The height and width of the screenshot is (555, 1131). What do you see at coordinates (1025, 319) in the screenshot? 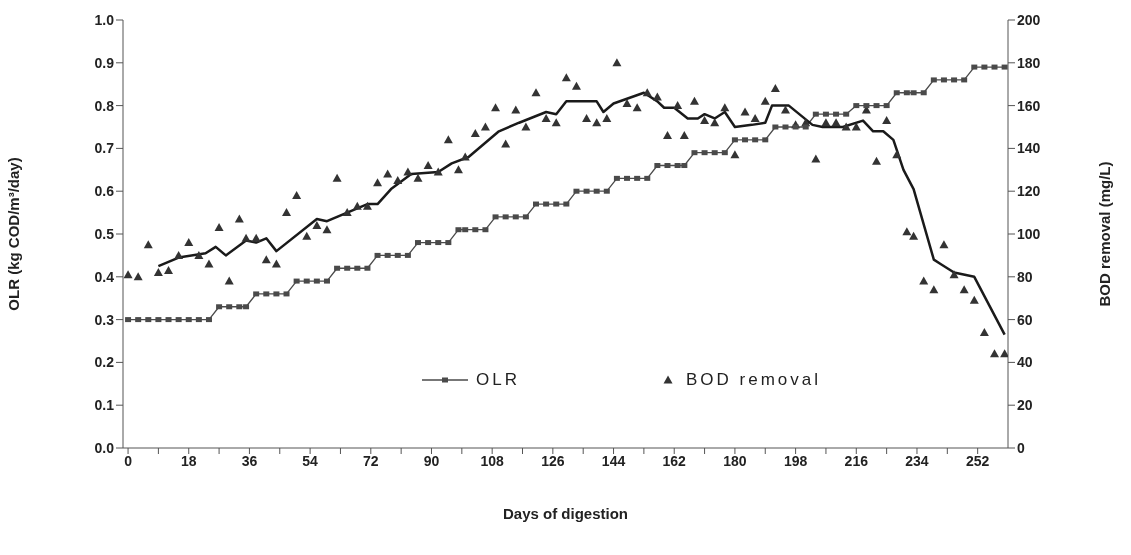
I see `y2-tick-label: 60` at bounding box center [1025, 319].